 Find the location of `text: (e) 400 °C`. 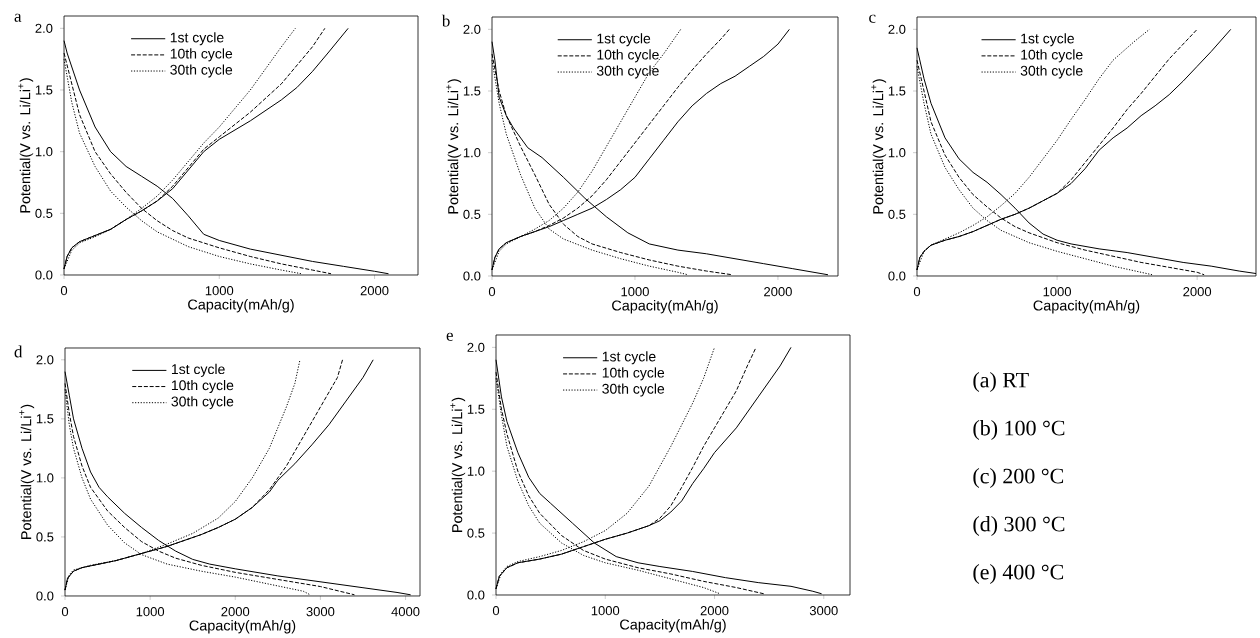

text: (e) 400 °C is located at coordinates (1018, 574).